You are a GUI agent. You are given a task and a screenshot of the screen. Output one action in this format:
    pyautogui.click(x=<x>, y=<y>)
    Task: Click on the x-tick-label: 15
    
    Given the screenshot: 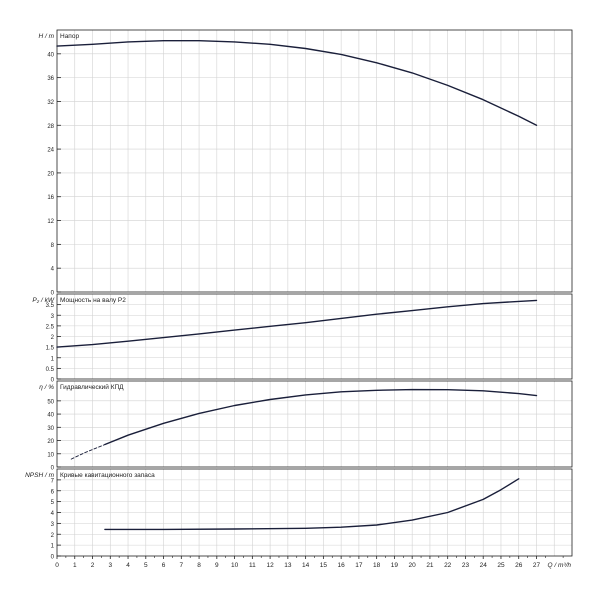 What is the action you would take?
    pyautogui.click(x=324, y=565)
    